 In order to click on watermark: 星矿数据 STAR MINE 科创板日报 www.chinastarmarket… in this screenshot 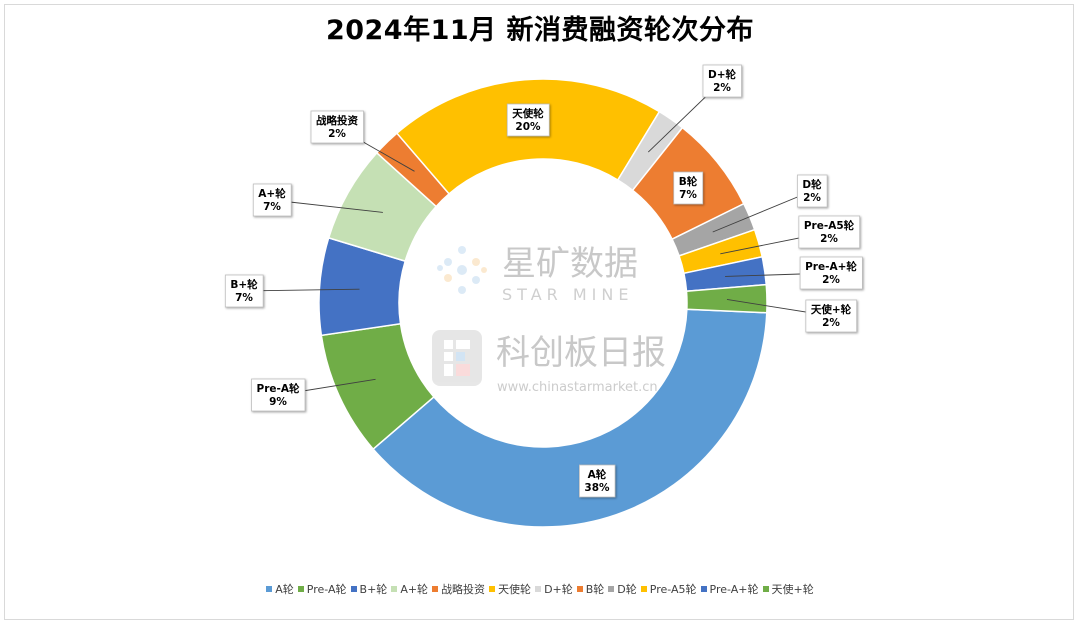, I will do `click(549, 319)`.